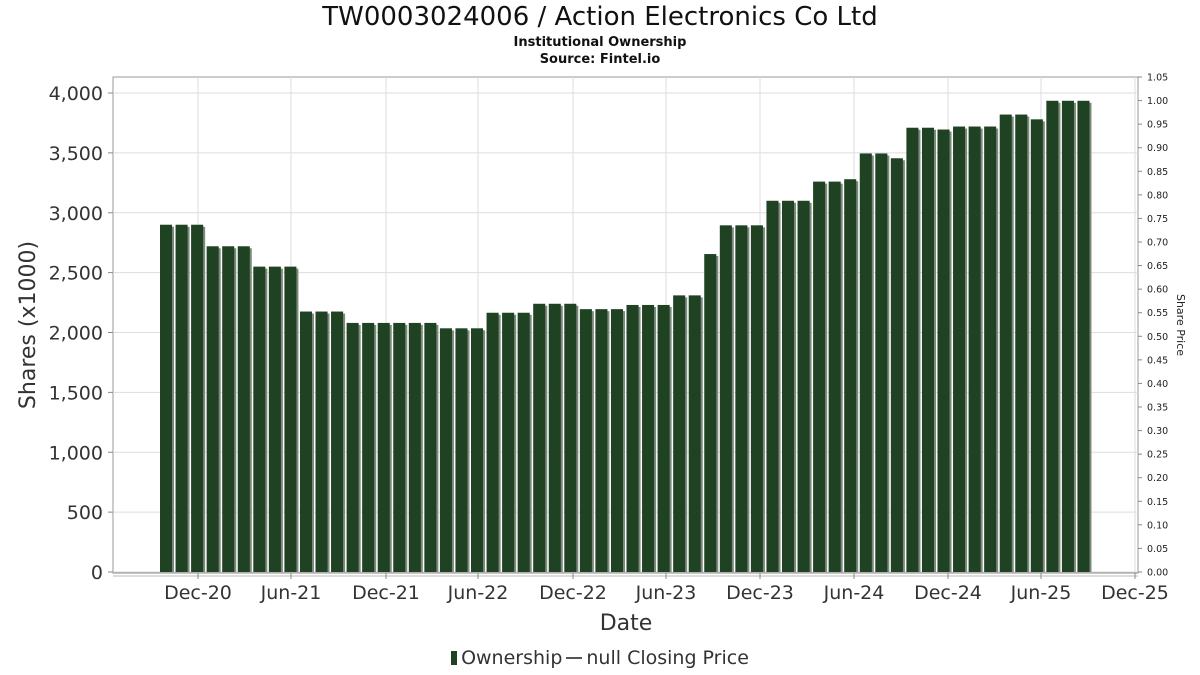 This screenshot has height=675, width=1200. I want to click on y2-tick-label: 0.70, so click(1157, 243).